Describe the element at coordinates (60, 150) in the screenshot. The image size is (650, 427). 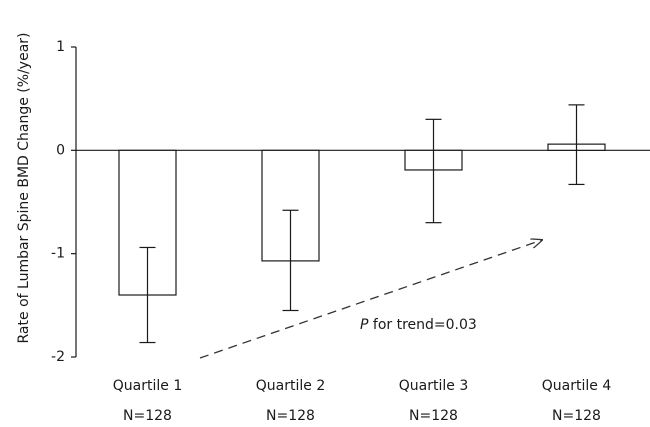
I see `y-tick-label: 0` at that location.